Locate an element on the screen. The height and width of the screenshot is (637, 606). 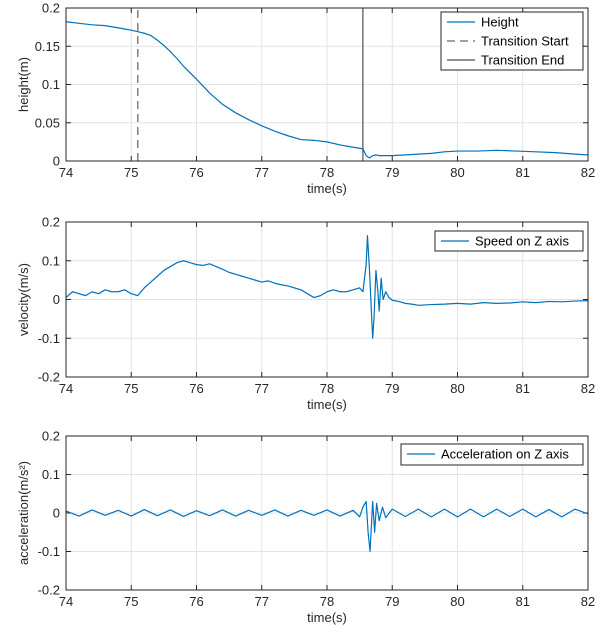
legend: Acceleration on Z axis is located at coordinates (492, 454).